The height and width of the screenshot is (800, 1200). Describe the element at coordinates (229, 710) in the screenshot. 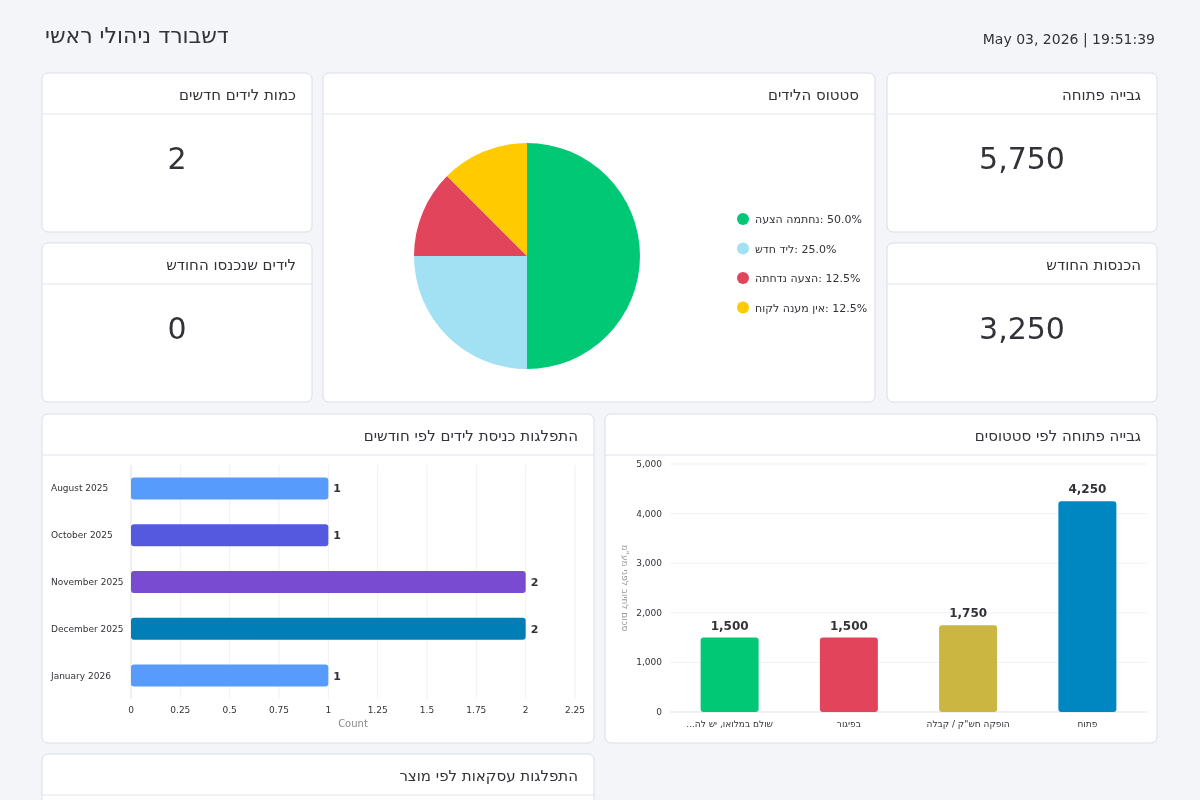

I see `x-tick-label: 0.5` at that location.